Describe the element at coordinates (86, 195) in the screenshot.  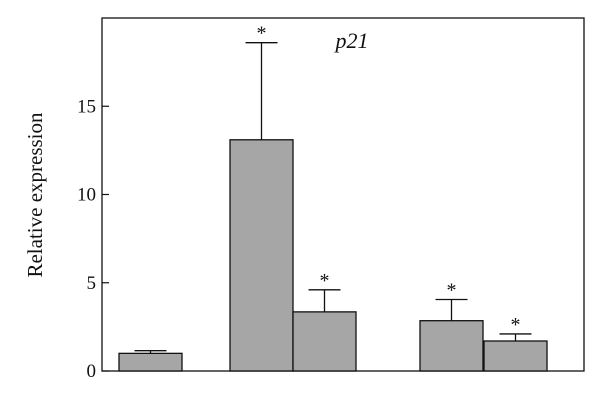
I see `y-tick-label: 10` at that location.